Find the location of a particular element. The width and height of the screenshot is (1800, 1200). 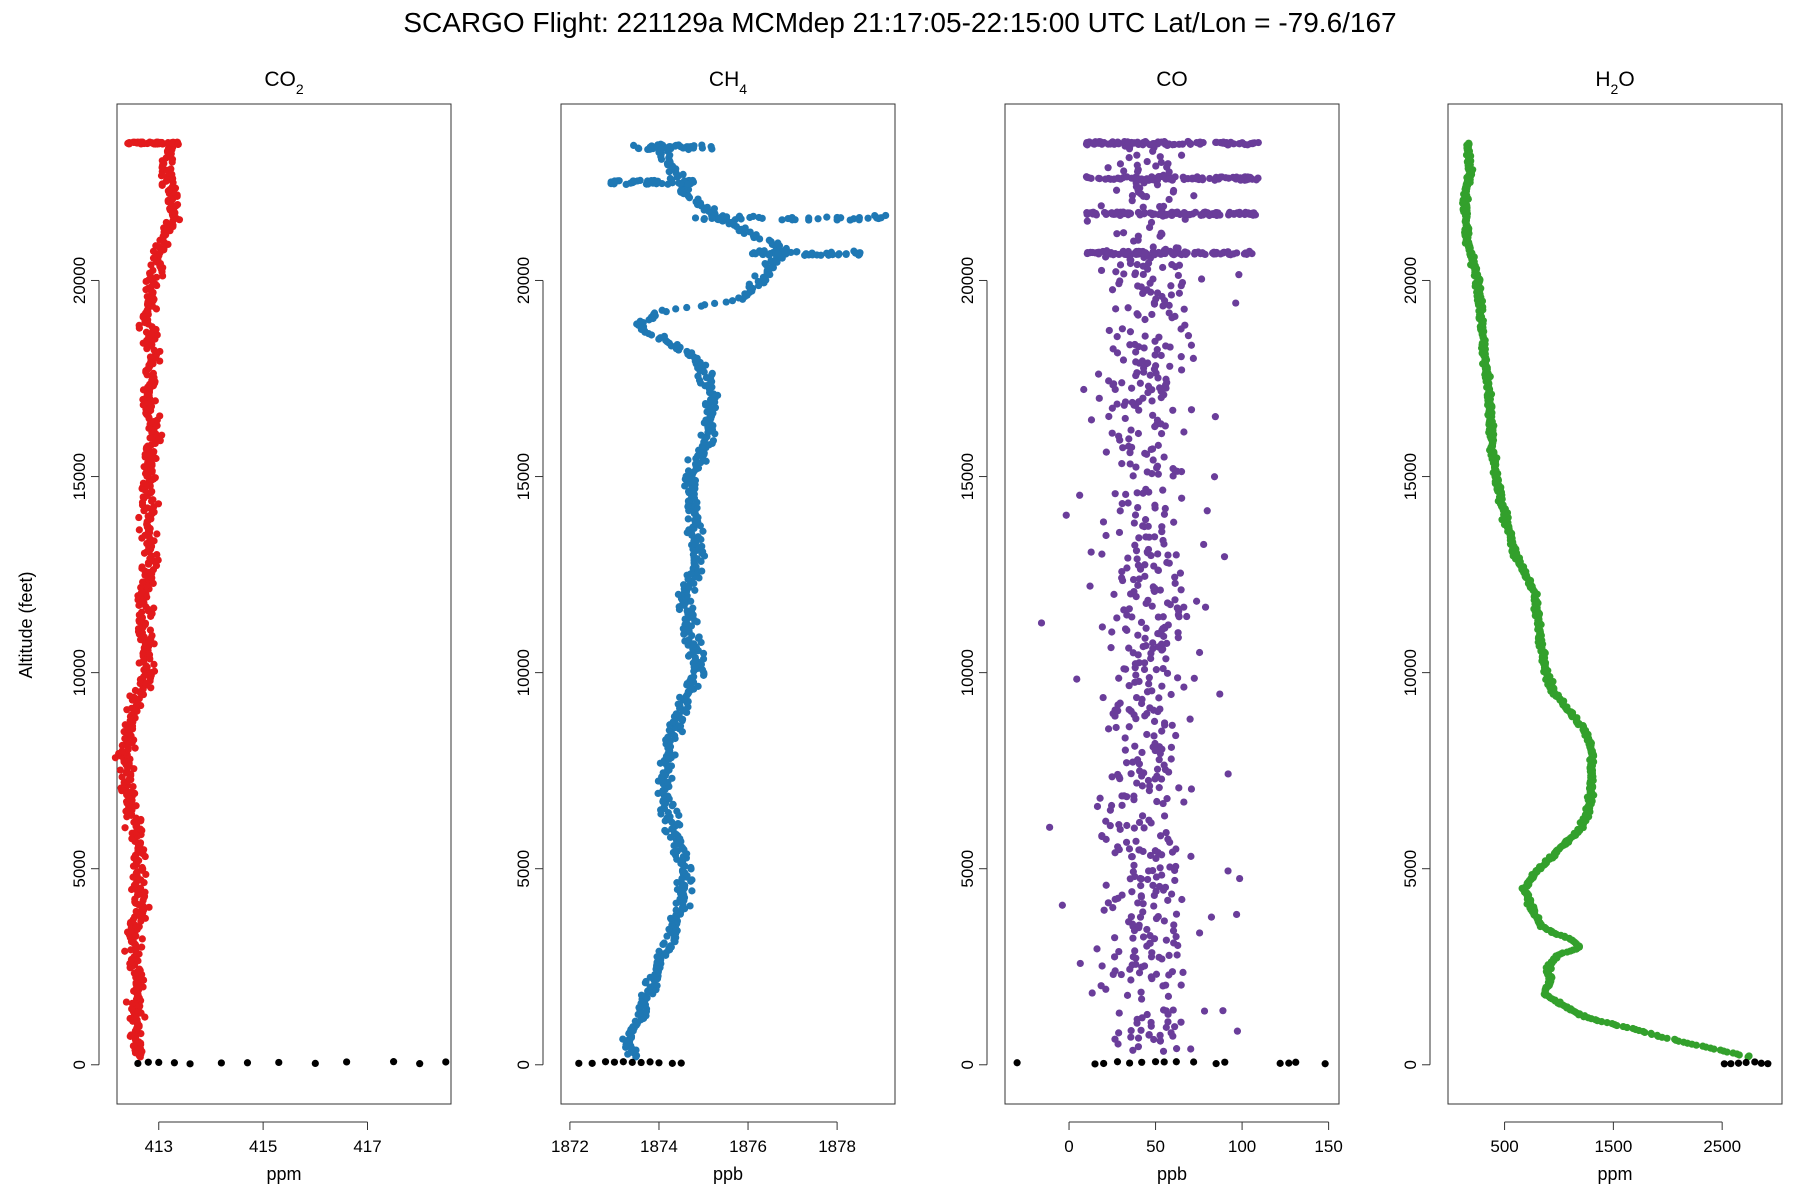

co-y-tick-label: 0 is located at coordinates (967, 1064).